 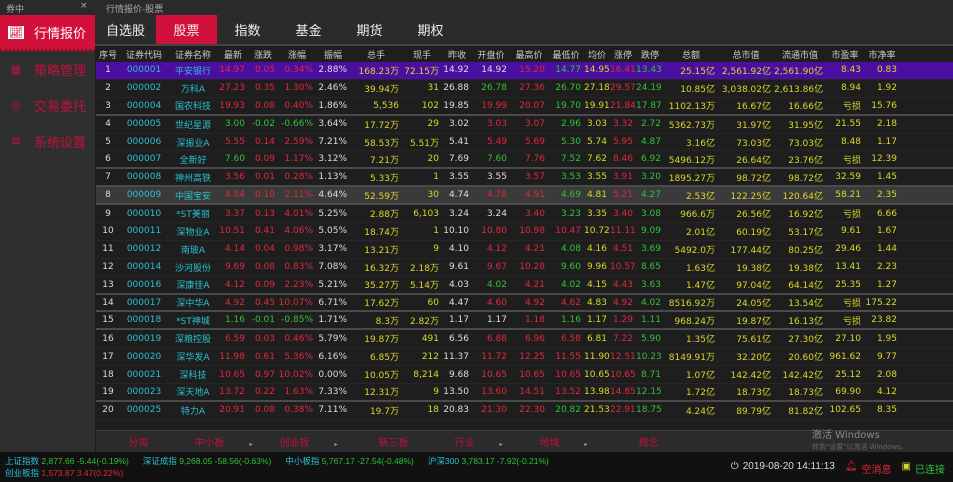 What do you see at coordinates (753, 393) in the screenshot?
I see `cell-总市值: 18.73亿` at bounding box center [753, 393].